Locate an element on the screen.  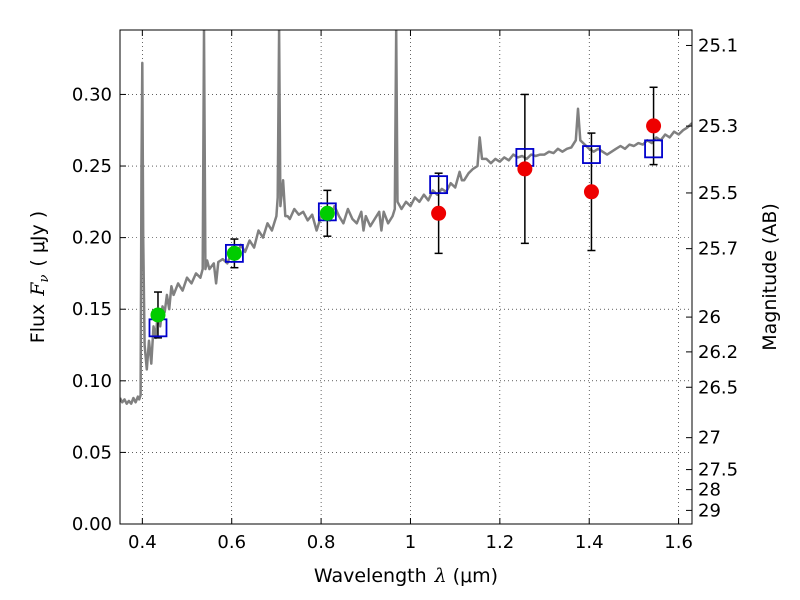
x-tick-labels: 0.4 0.6 0.8 1 1.2 1.4 1.6 is located at coordinates (410, 542).